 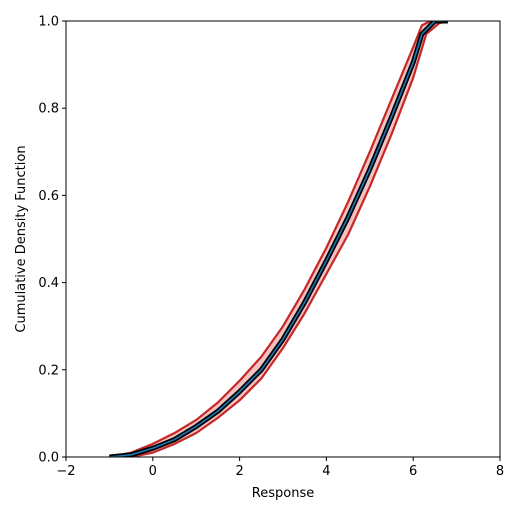 What do you see at coordinates (48, 109) in the screenshot?
I see `y-tick-label: 0.8` at bounding box center [48, 109].